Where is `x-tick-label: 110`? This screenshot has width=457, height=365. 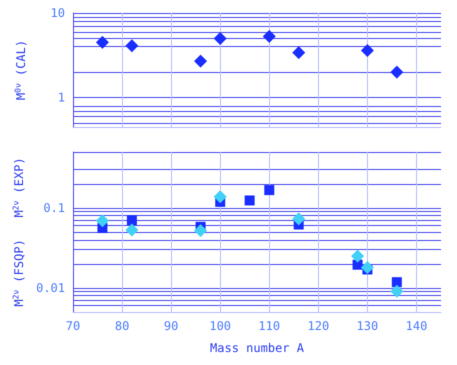
x-tick-label: 110 is located at coordinates (269, 326).